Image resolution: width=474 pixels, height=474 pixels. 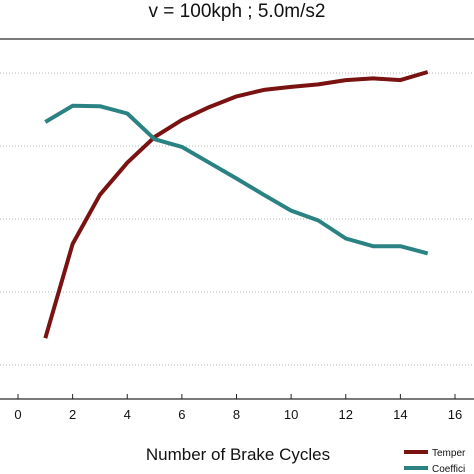 I want to click on legend-label-1: Coeffici, so click(x=448, y=469).